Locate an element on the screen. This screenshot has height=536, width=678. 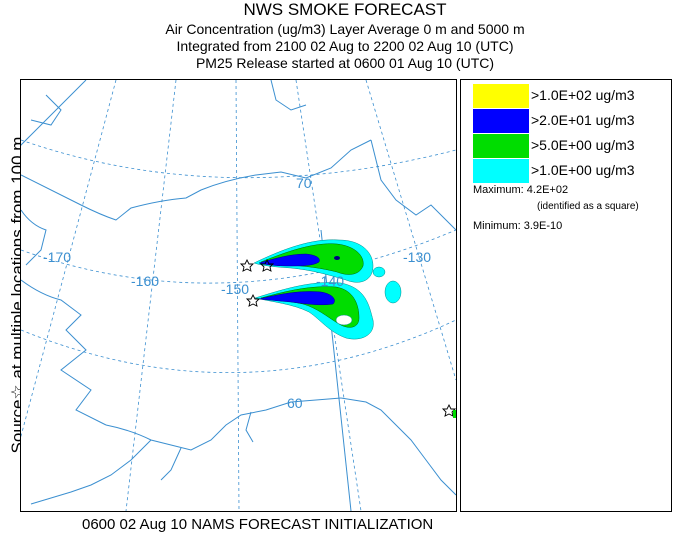
dateline is located at coordinates (54, 113).